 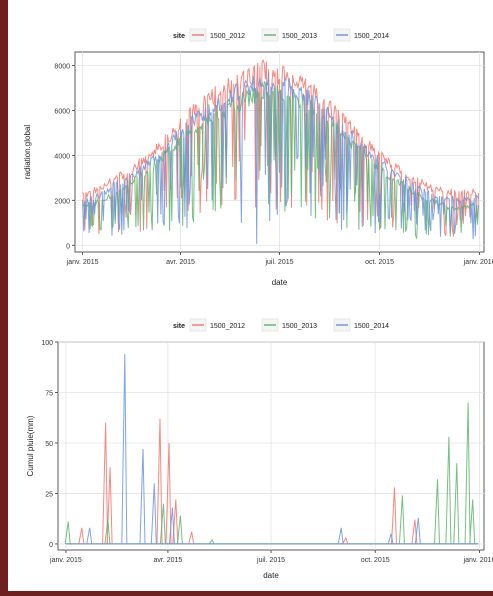 I want to click on y-axis-label: radiation.global, so click(x=27, y=152).